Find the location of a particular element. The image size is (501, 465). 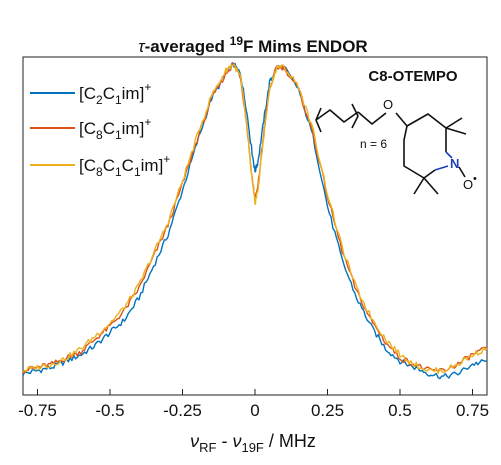

n-bond-lower is located at coordinates (441, 168).